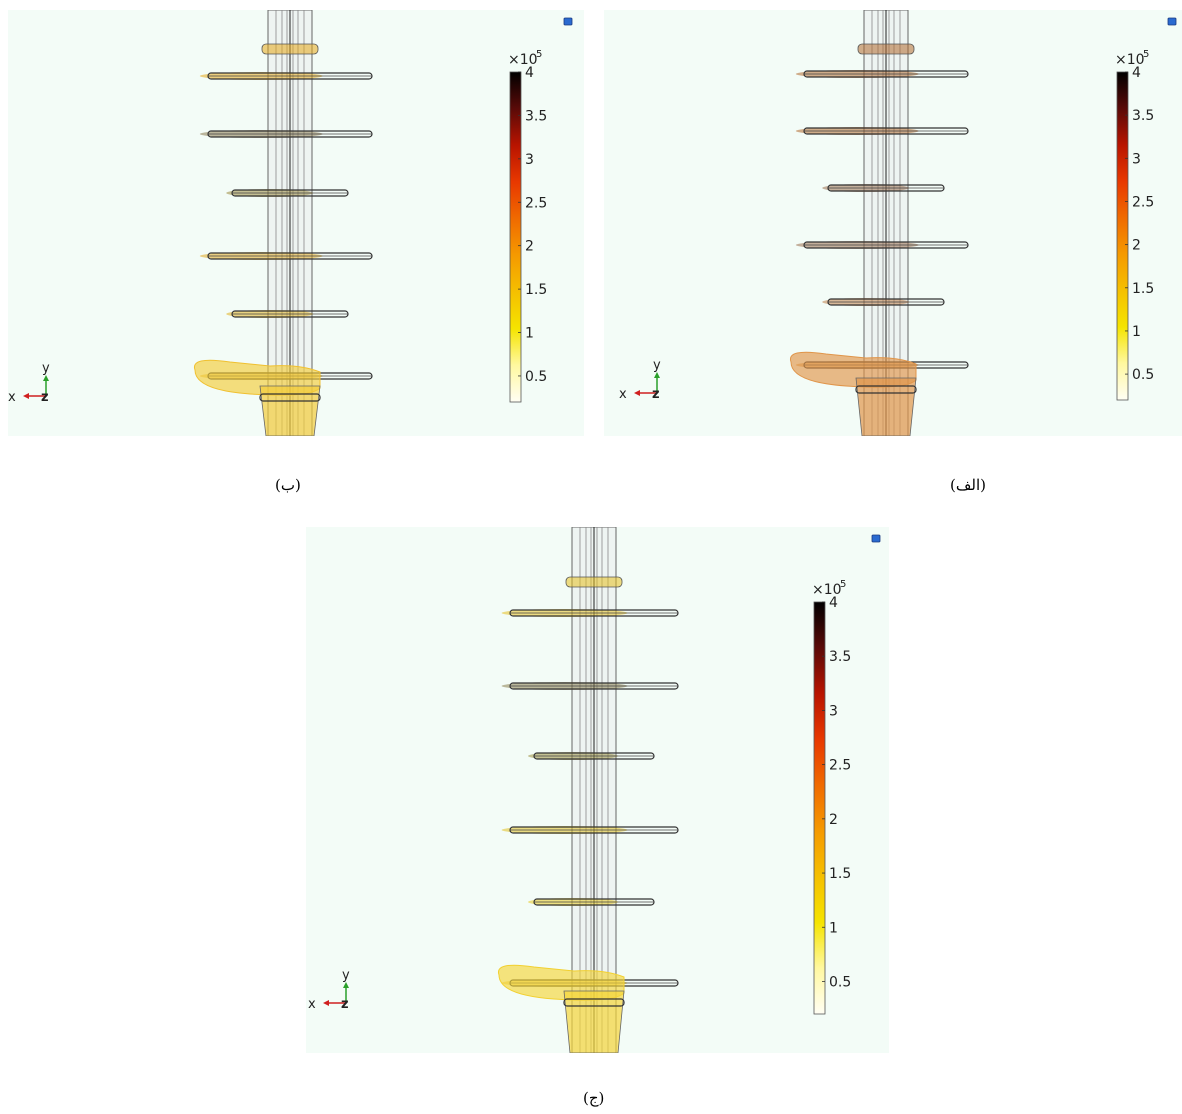 Image resolution: width=1182 pixels, height=1114 pixels. Describe the element at coordinates (594, 1098) in the screenshot. I see `caption-jim: (ج)` at that location.